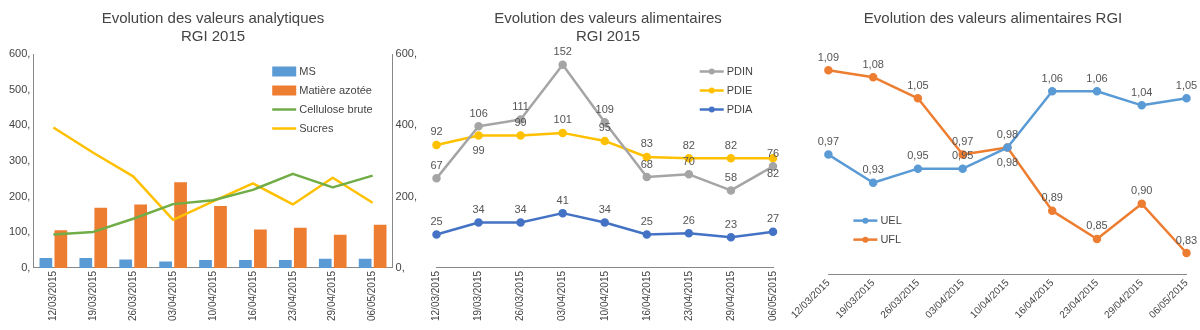 This screenshot has height=330, width=1200. Describe the element at coordinates (740, 70) in the screenshot. I see `legend-label: PDIN` at that location.